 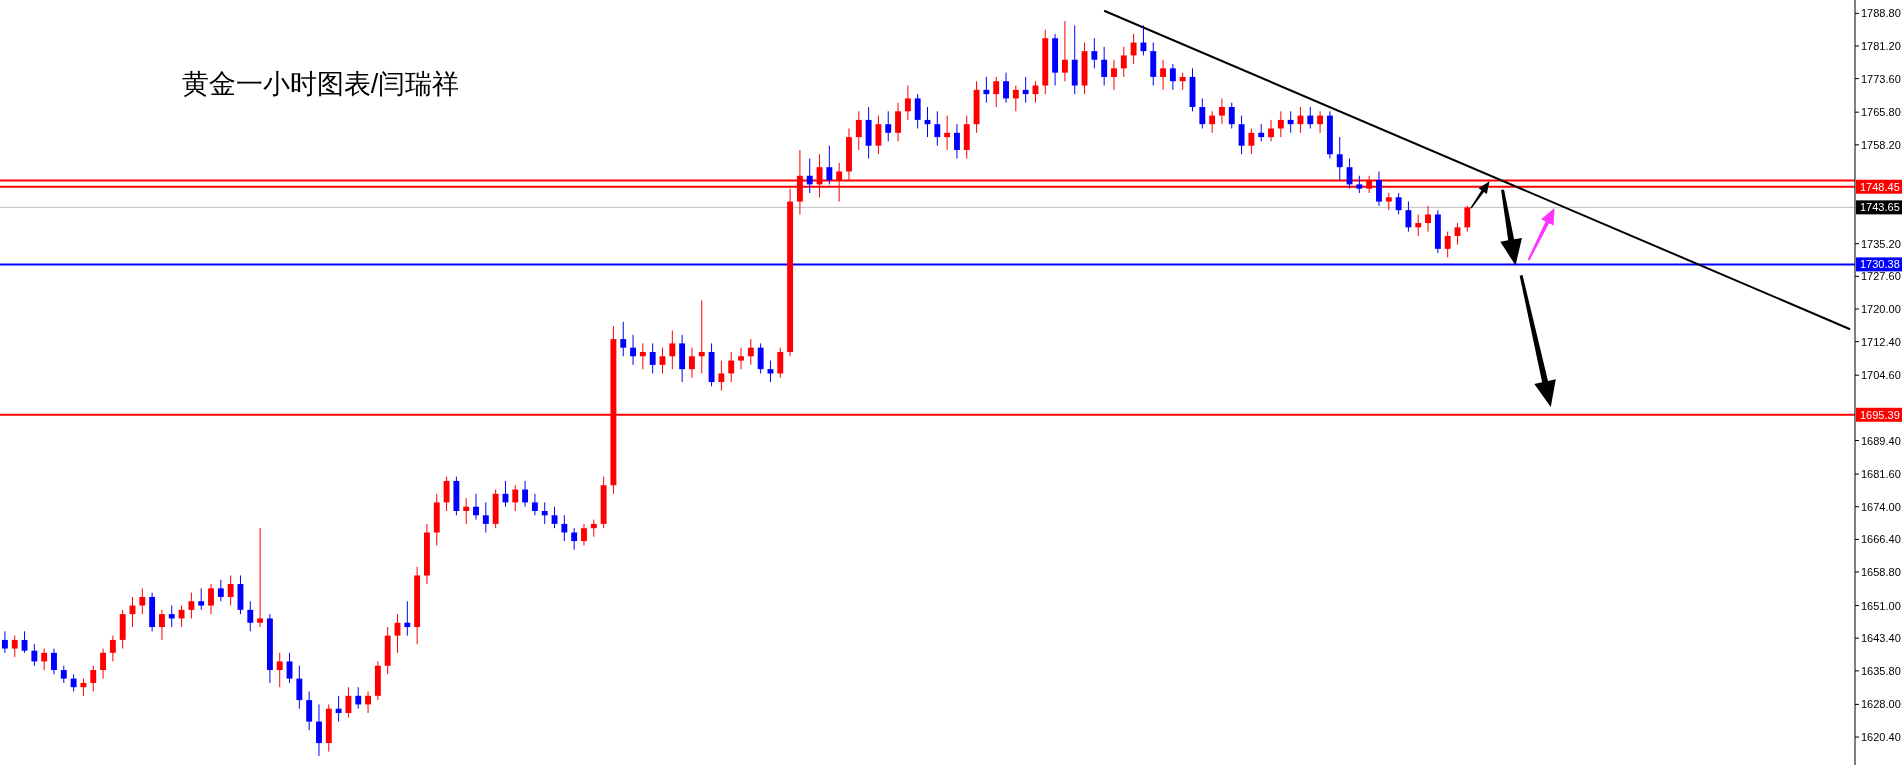 I want to click on y-tick-label: 1643.40, so click(x=1881, y=638).